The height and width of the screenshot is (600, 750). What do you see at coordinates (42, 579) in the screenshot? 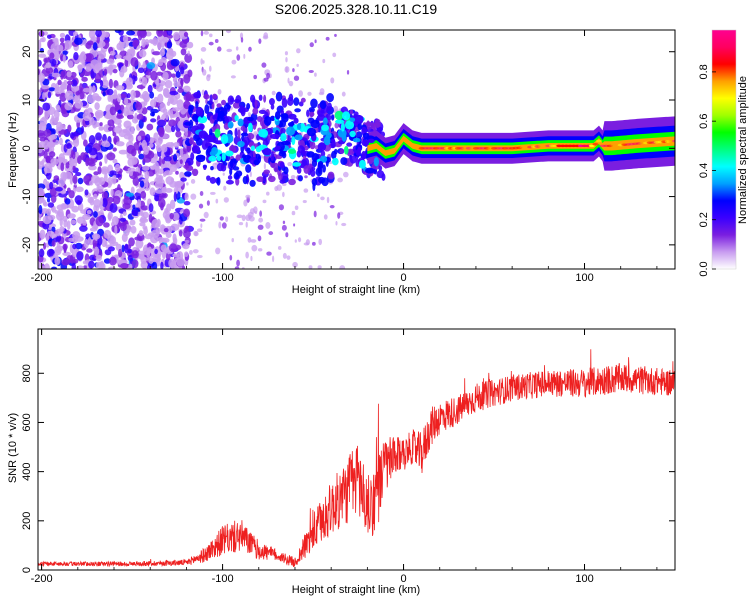
I see `x-tick-label: -200` at bounding box center [42, 579].